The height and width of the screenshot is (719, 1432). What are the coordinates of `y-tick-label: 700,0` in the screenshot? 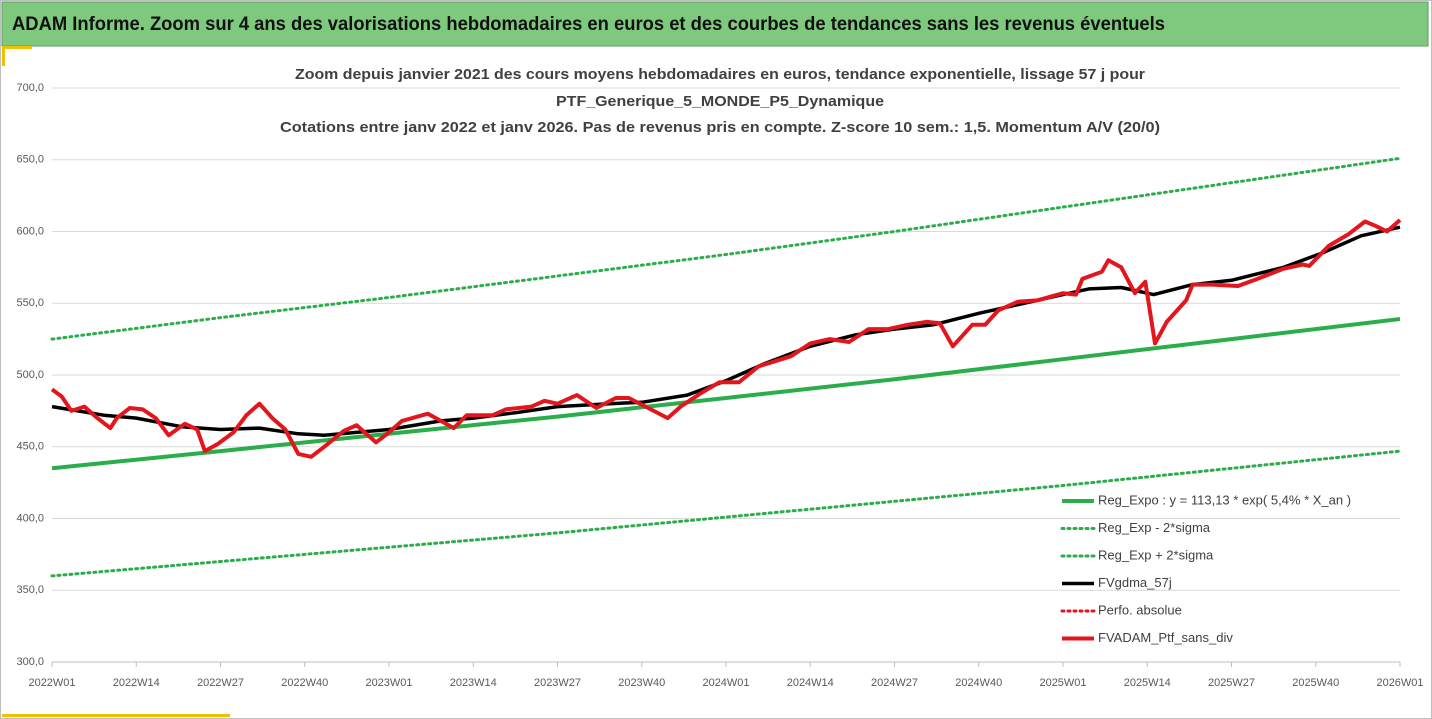 It's located at (30, 88).